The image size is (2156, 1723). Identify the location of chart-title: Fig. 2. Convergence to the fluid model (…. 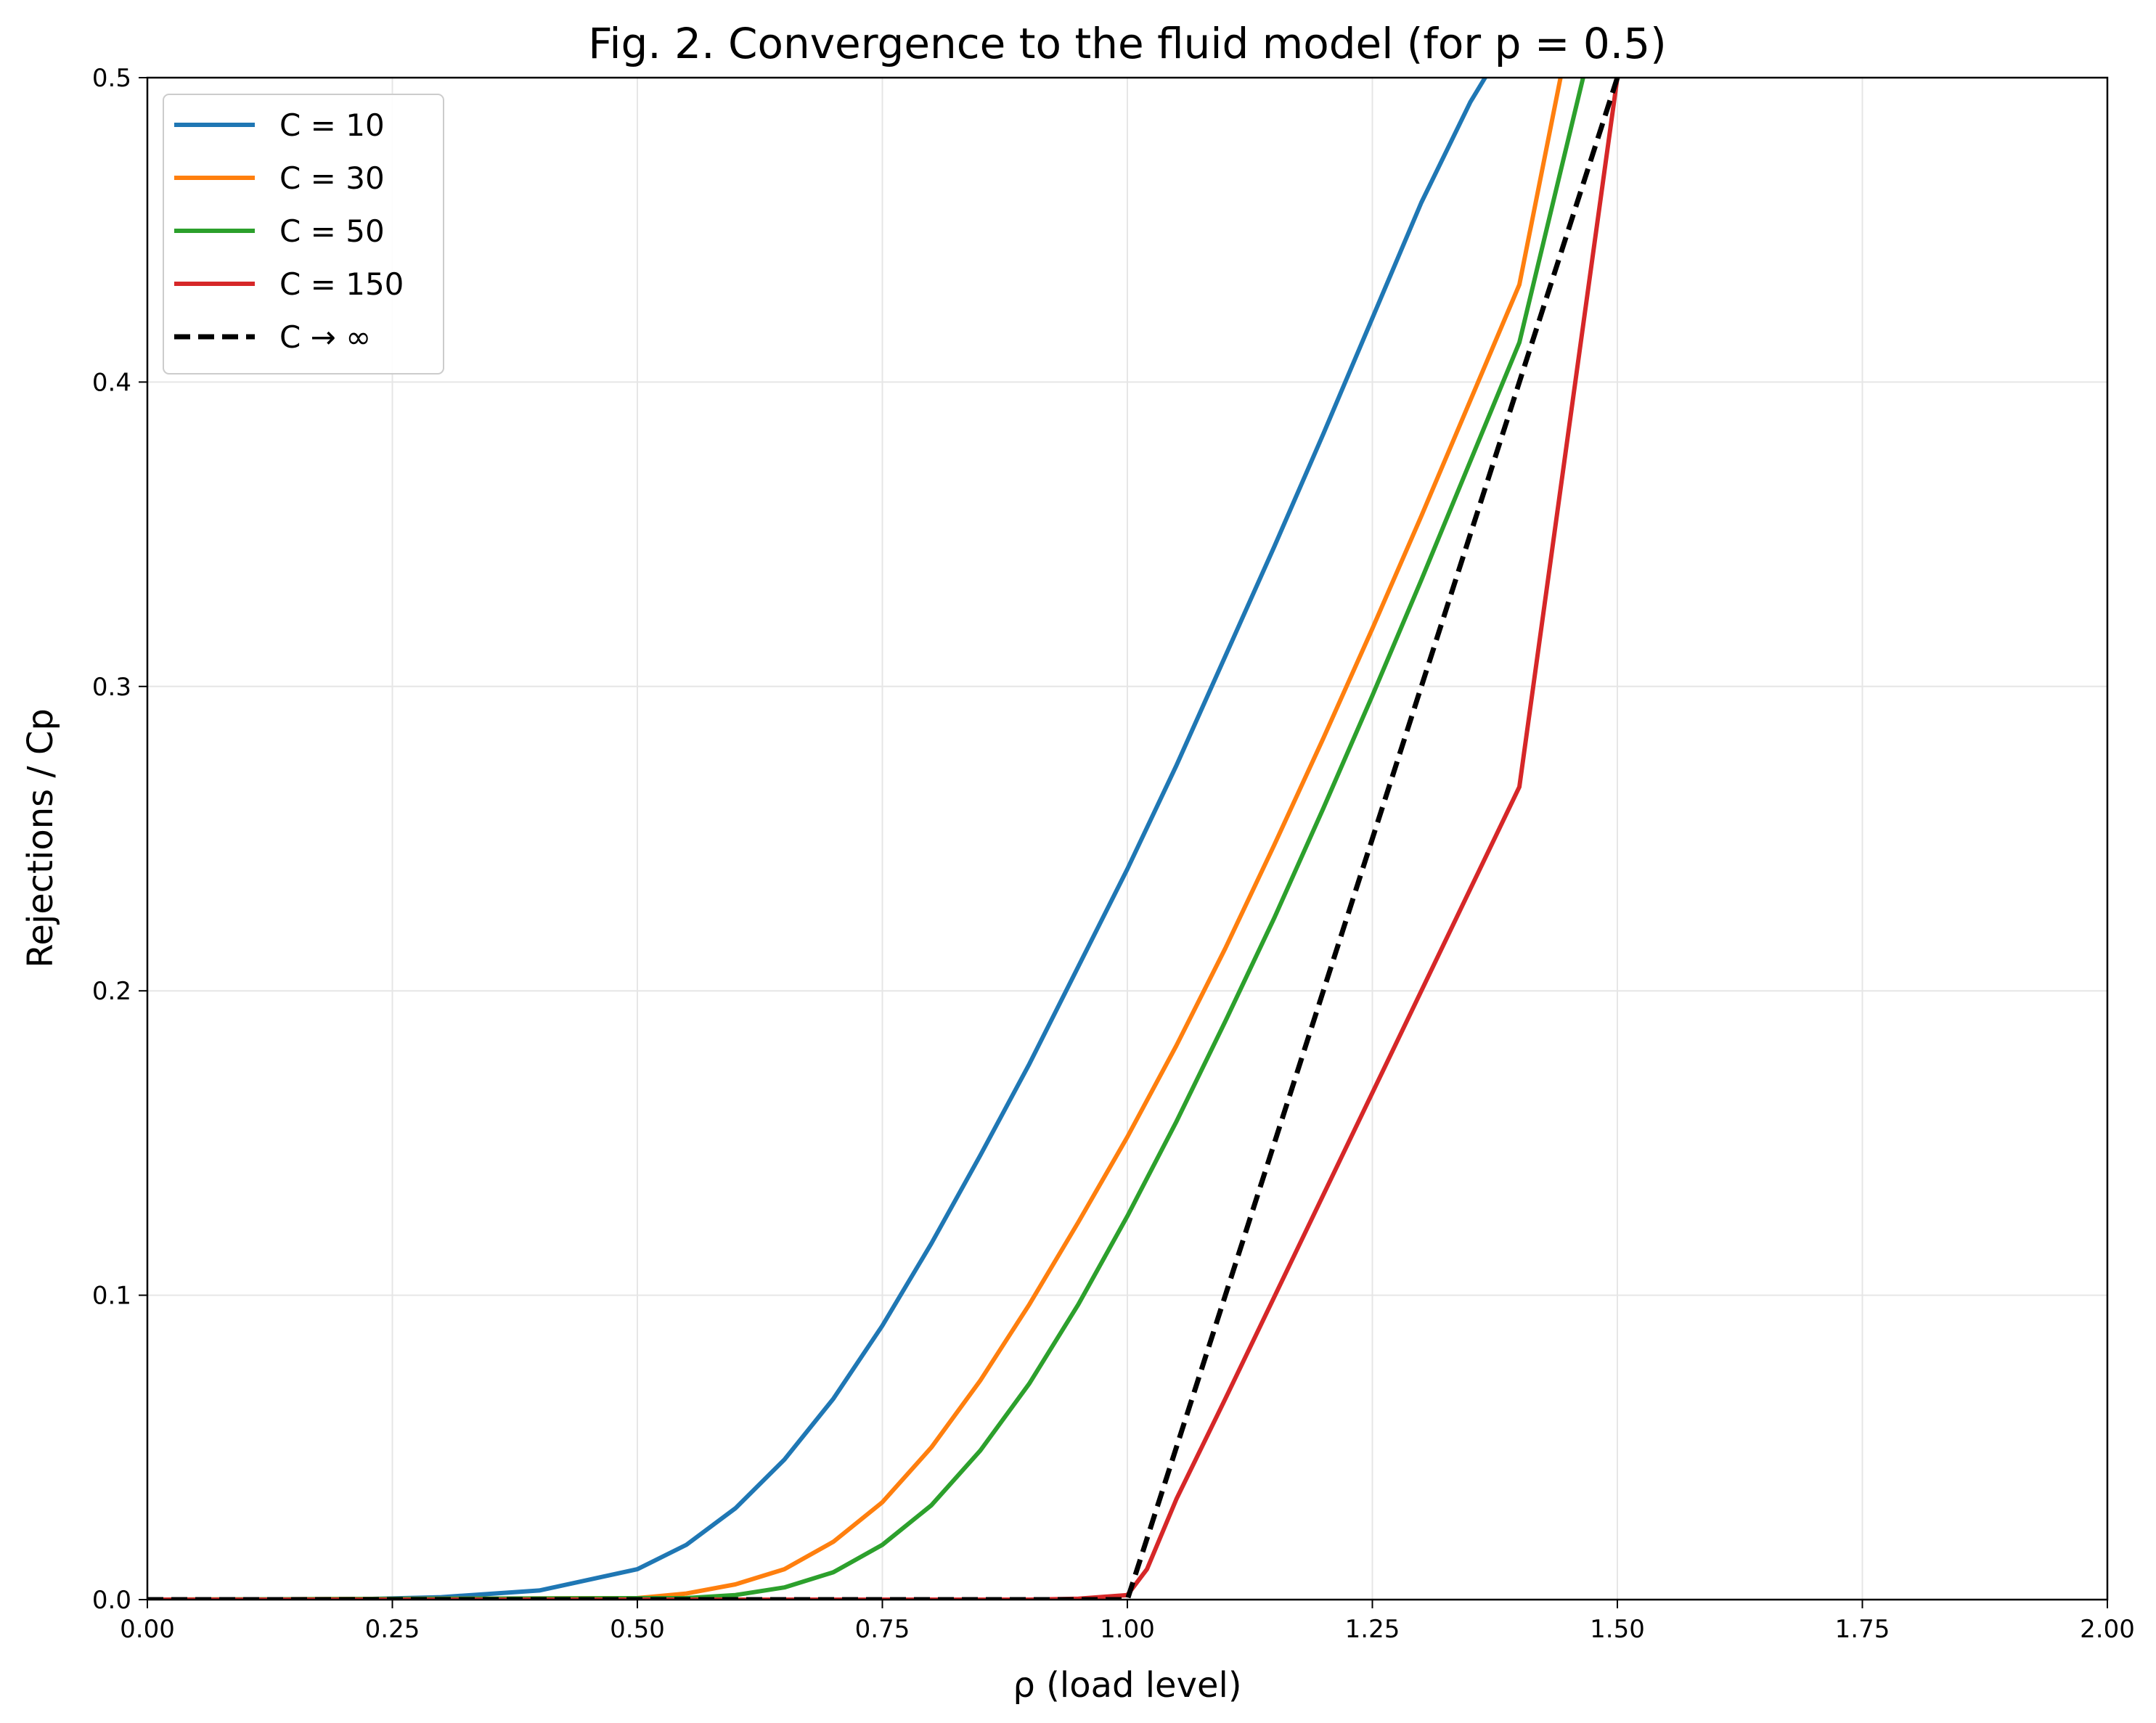
(1127, 43).